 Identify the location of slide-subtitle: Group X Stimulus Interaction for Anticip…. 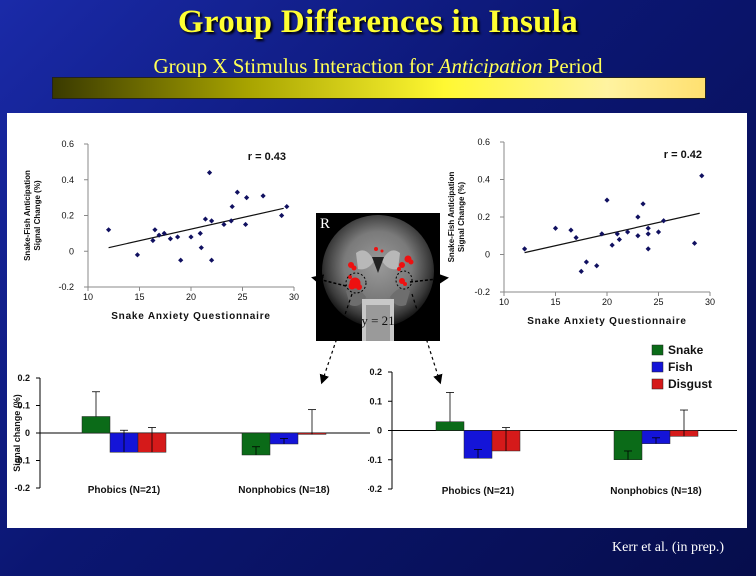
(378, 66).